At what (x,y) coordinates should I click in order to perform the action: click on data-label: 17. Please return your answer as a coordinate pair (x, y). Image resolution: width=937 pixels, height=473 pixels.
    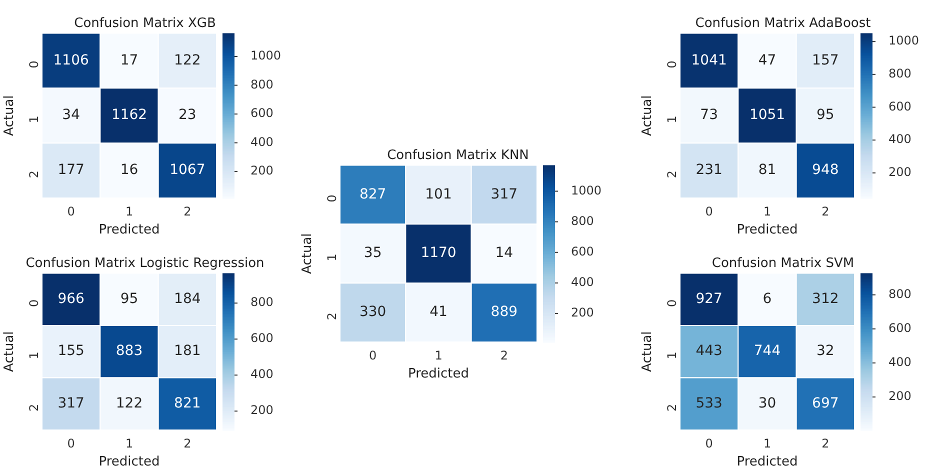
    Looking at the image, I should click on (129, 60).